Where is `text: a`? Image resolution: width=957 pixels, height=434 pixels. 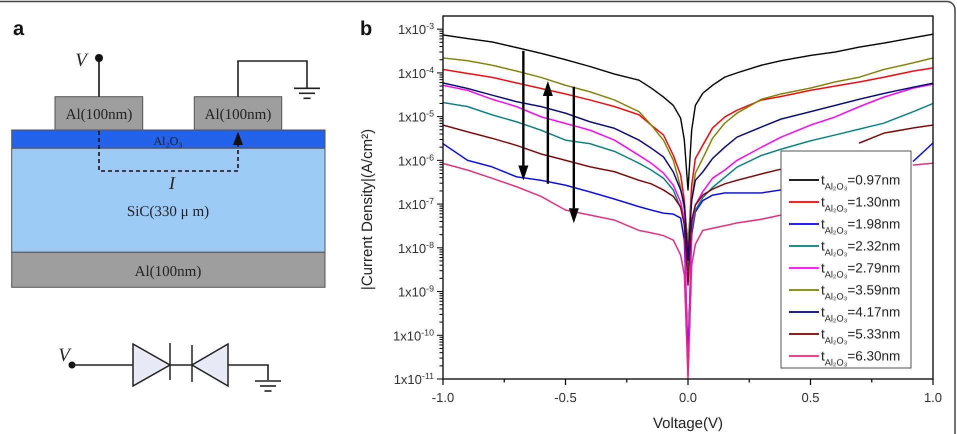 text: a is located at coordinates (19, 29).